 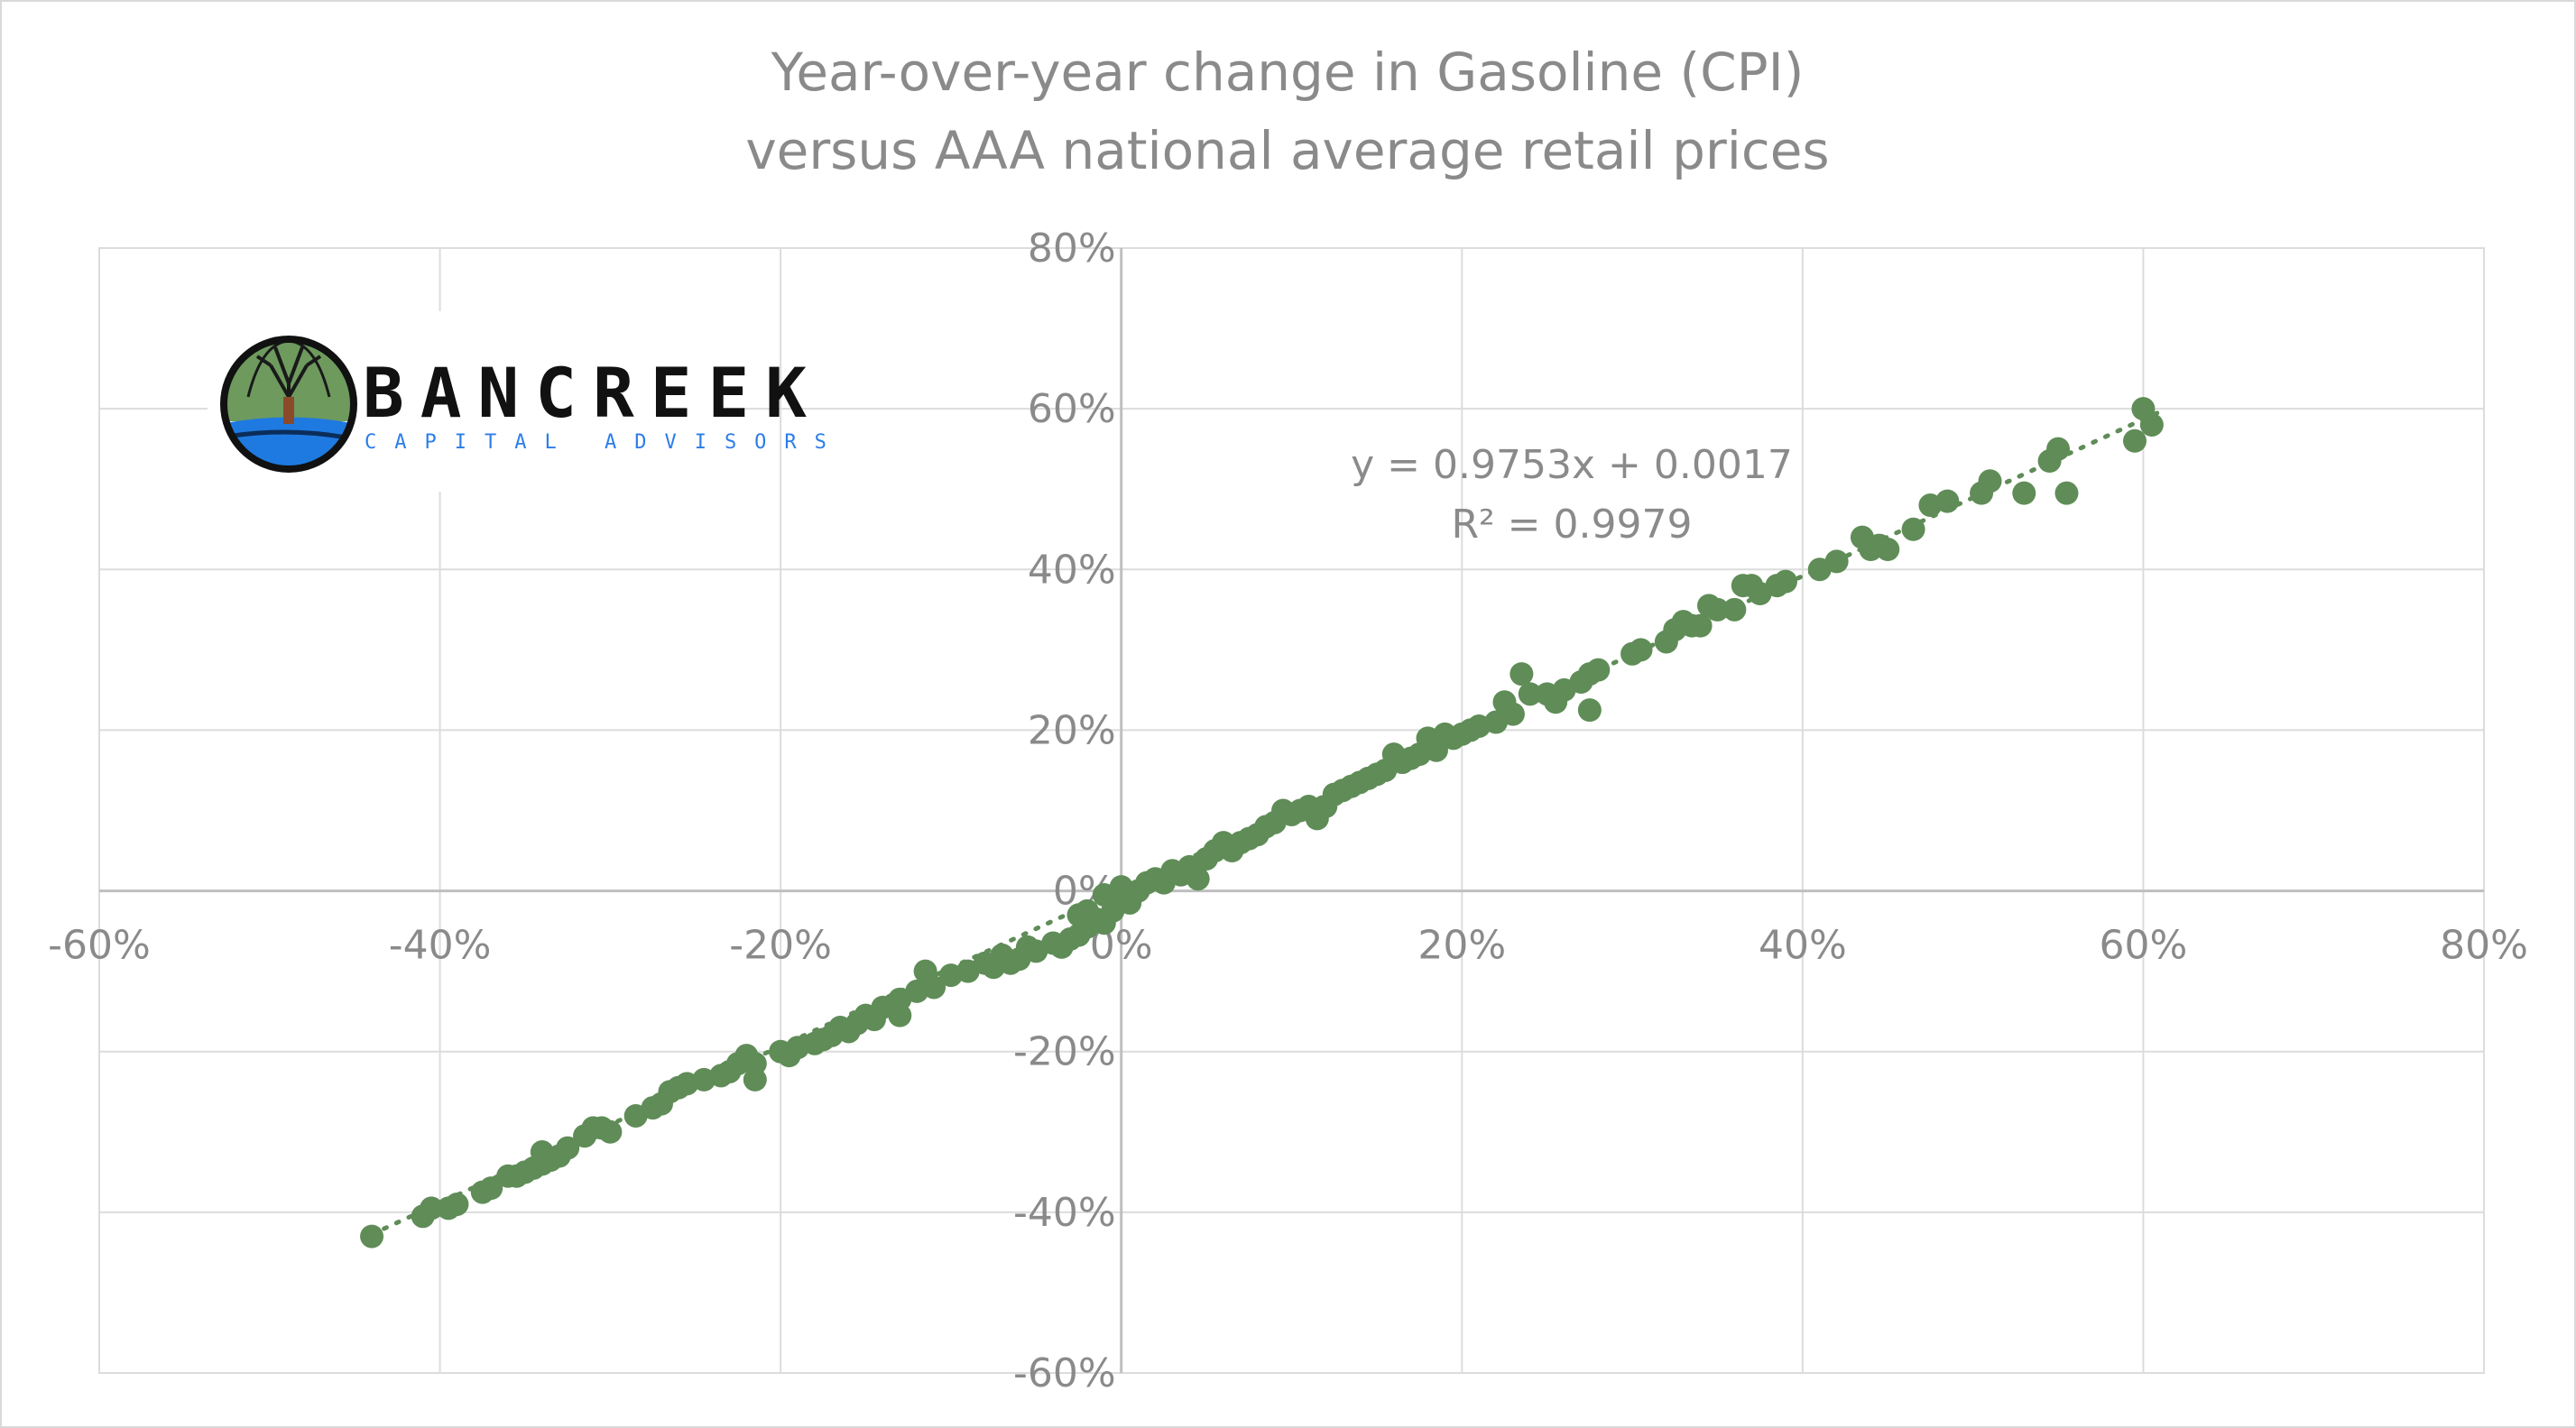 I want to click on x-tick-label-7: 80%, so click(x=2484, y=946).